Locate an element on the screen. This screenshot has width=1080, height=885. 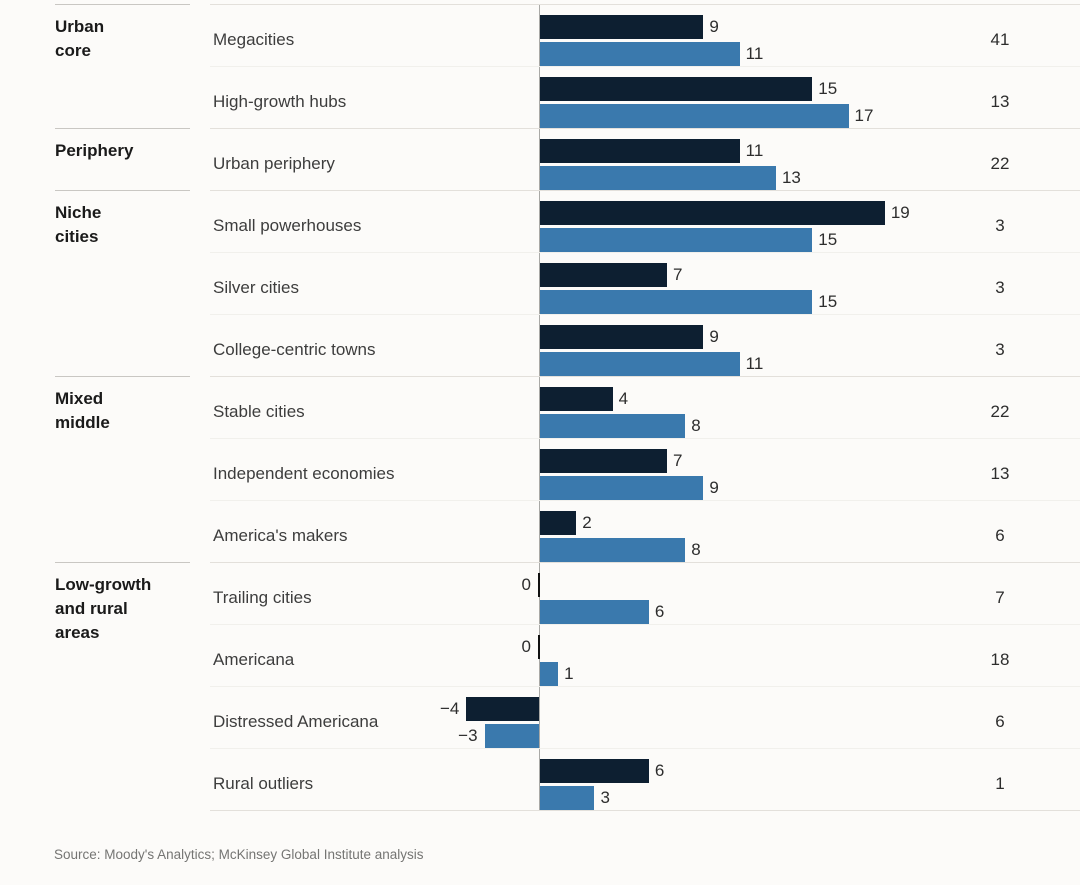
bar-value-label: 0 is located at coordinates (526, 584).